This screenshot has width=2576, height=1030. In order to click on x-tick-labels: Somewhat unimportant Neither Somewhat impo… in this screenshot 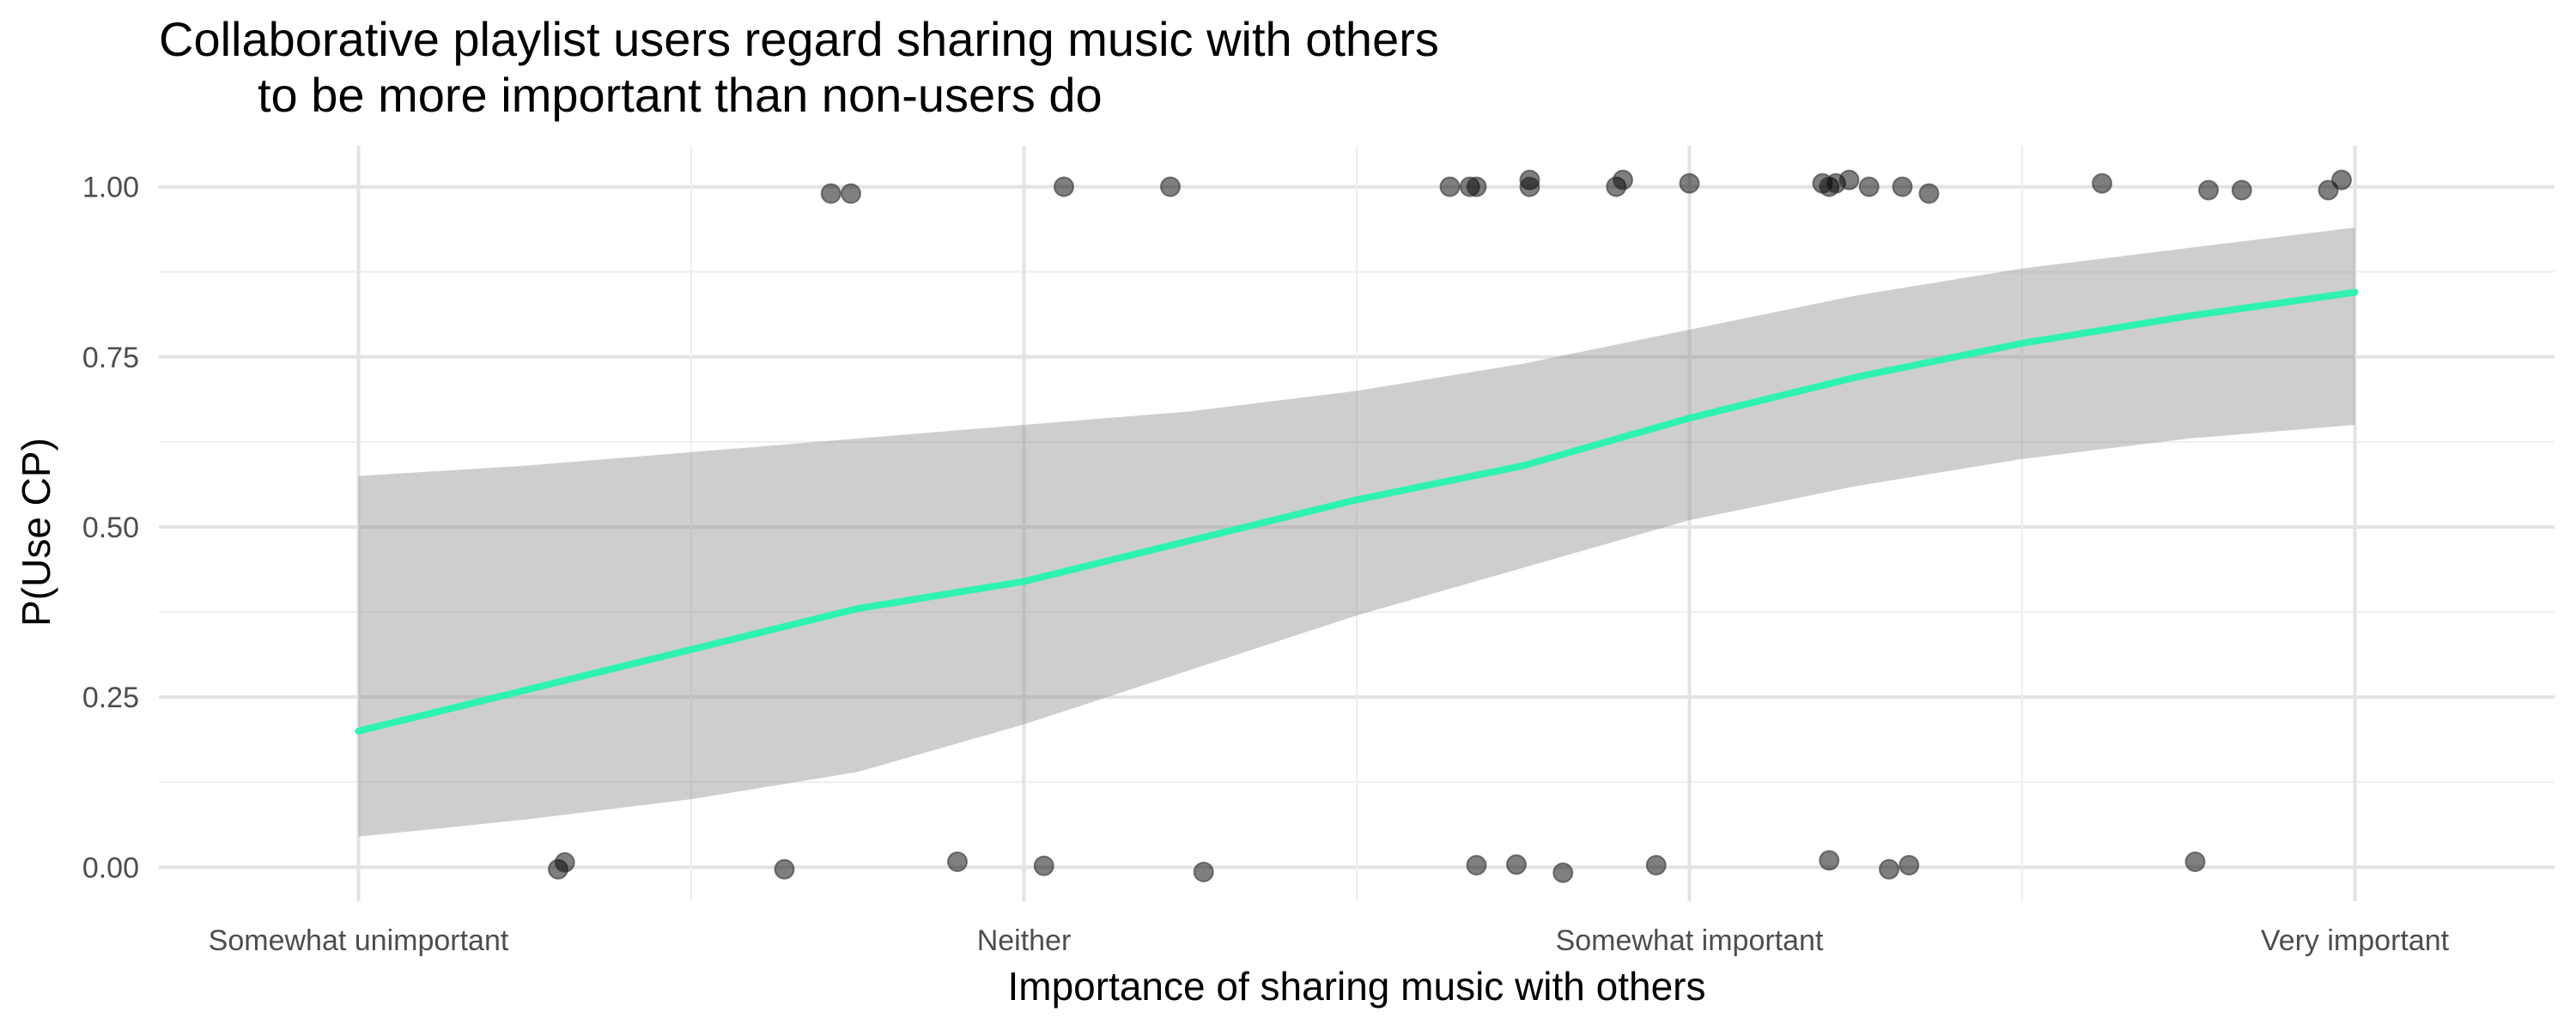, I will do `click(1330, 940)`.